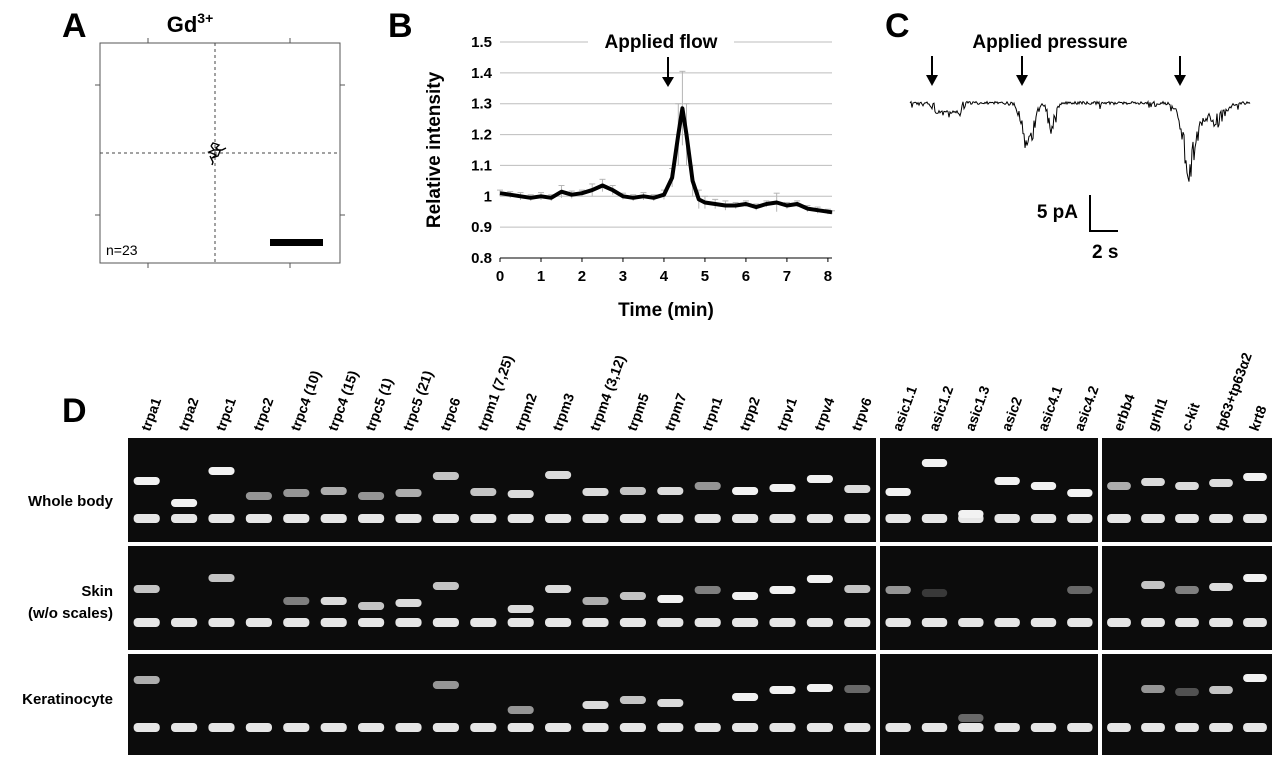 This screenshot has width=1280, height=771. What do you see at coordinates (541, 276) in the screenshot?
I see `x-tick-label: 1` at bounding box center [541, 276].